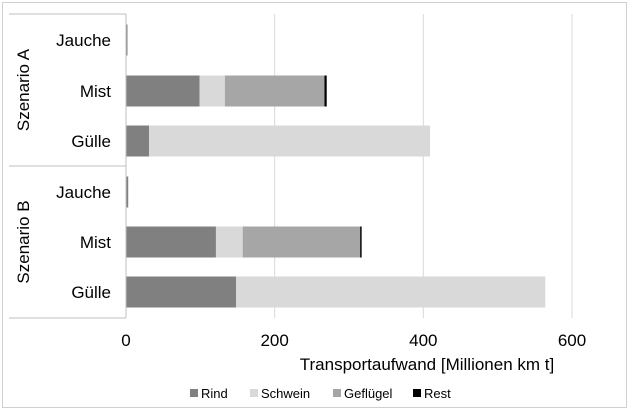  What do you see at coordinates (254, 393) in the screenshot?
I see `legend-swatch-schwein` at bounding box center [254, 393].